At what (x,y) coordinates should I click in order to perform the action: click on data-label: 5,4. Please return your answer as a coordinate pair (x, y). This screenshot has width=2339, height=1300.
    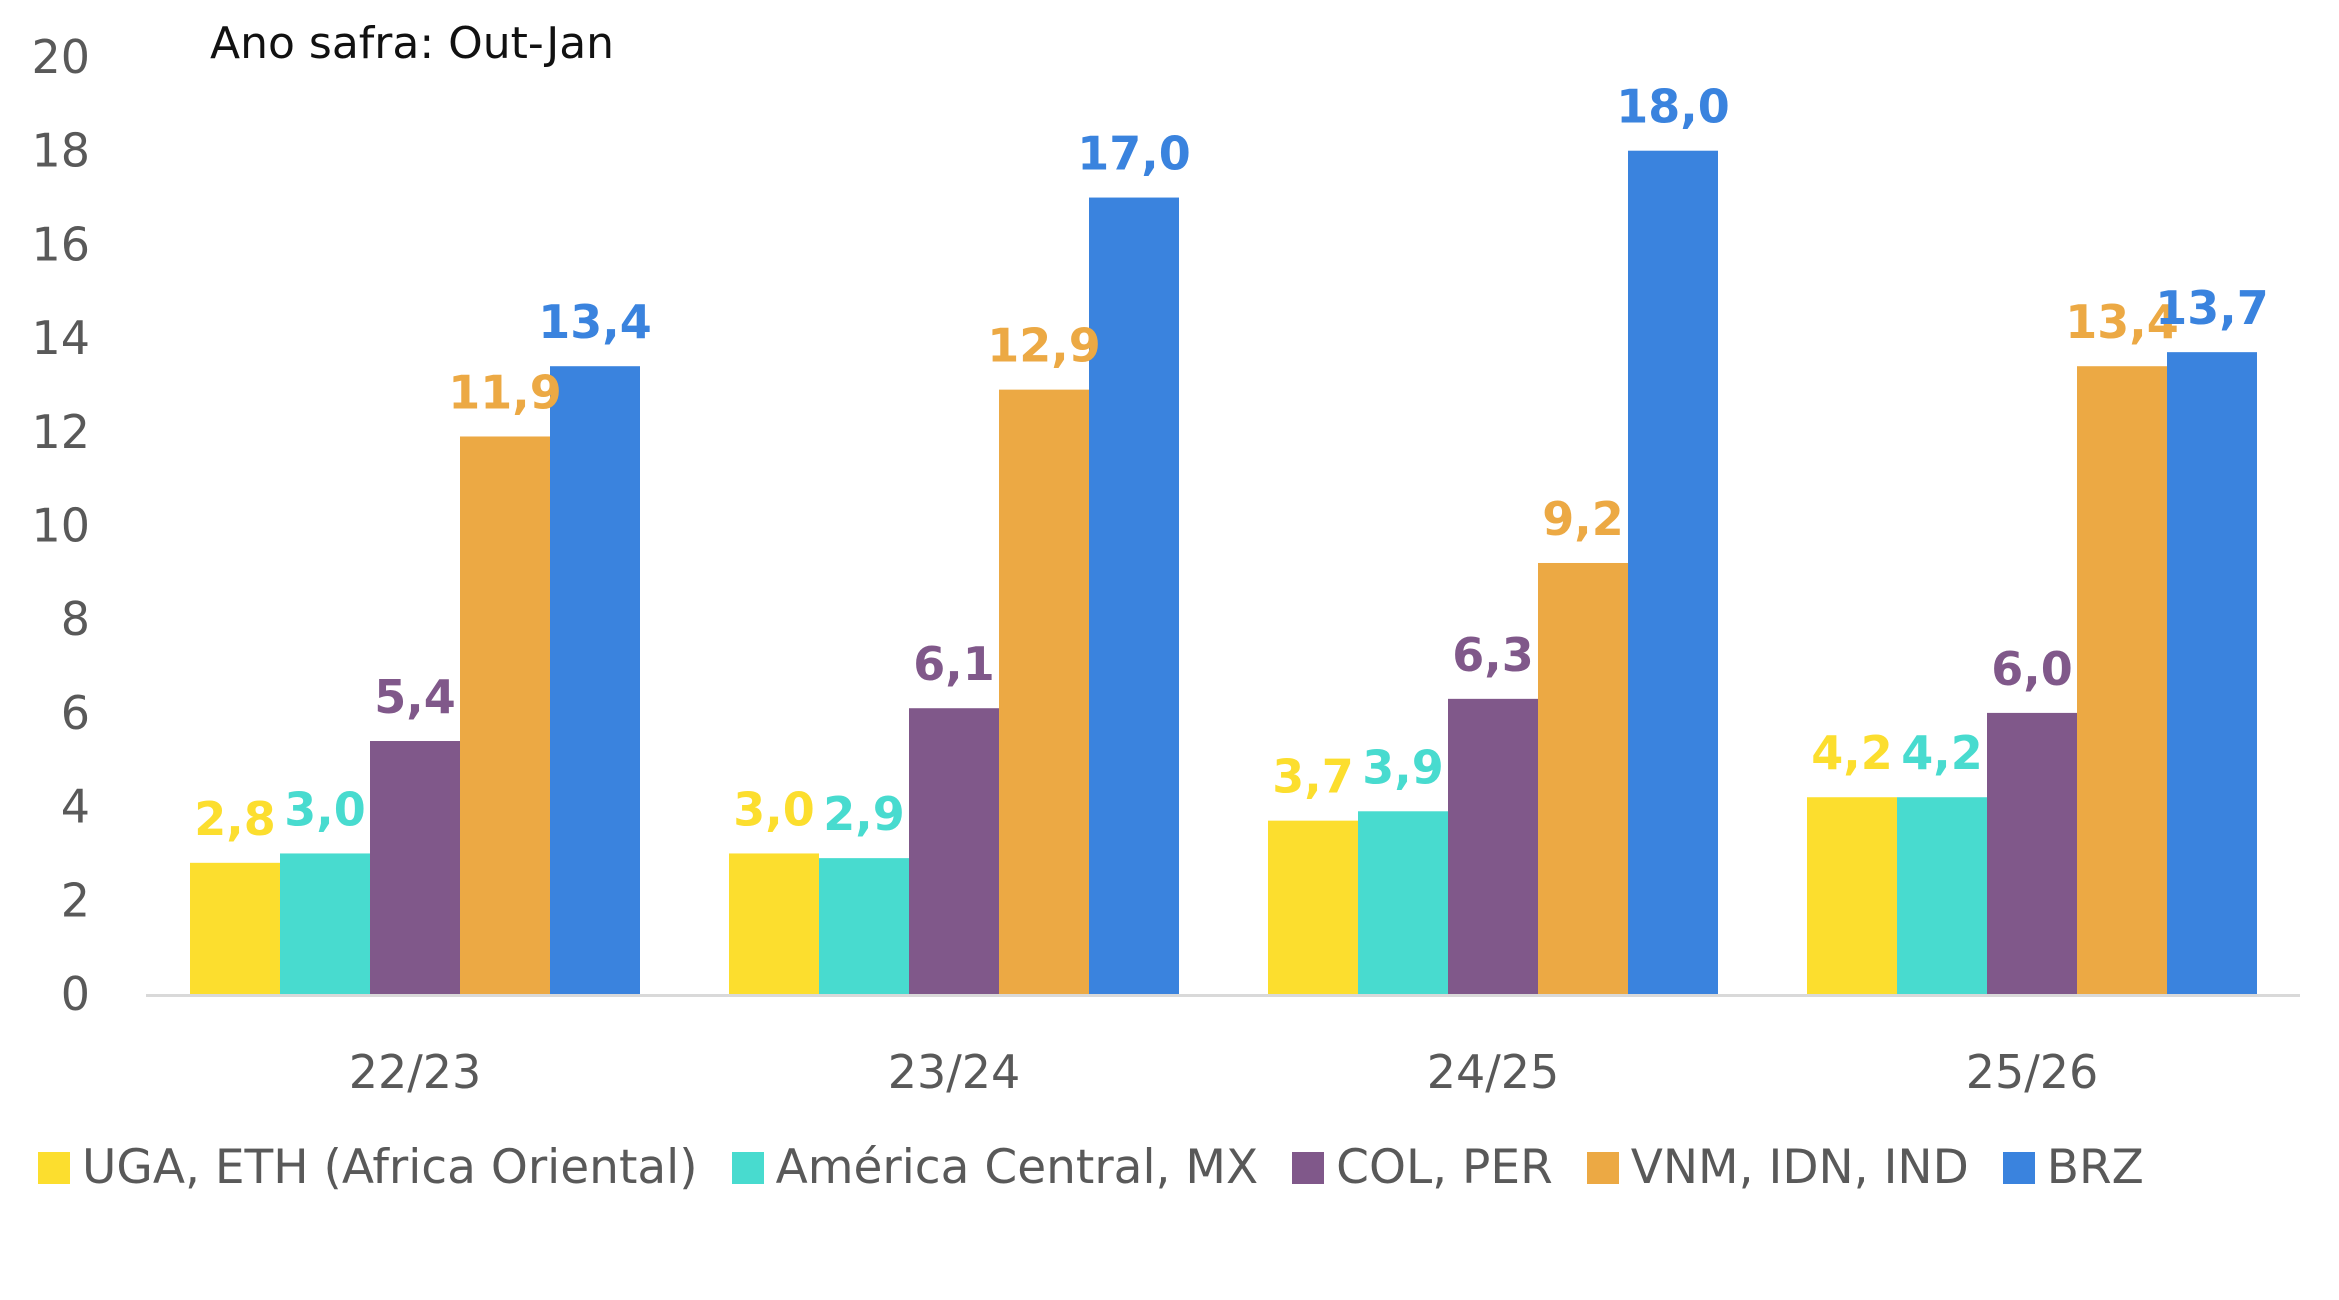
    Looking at the image, I should click on (415, 697).